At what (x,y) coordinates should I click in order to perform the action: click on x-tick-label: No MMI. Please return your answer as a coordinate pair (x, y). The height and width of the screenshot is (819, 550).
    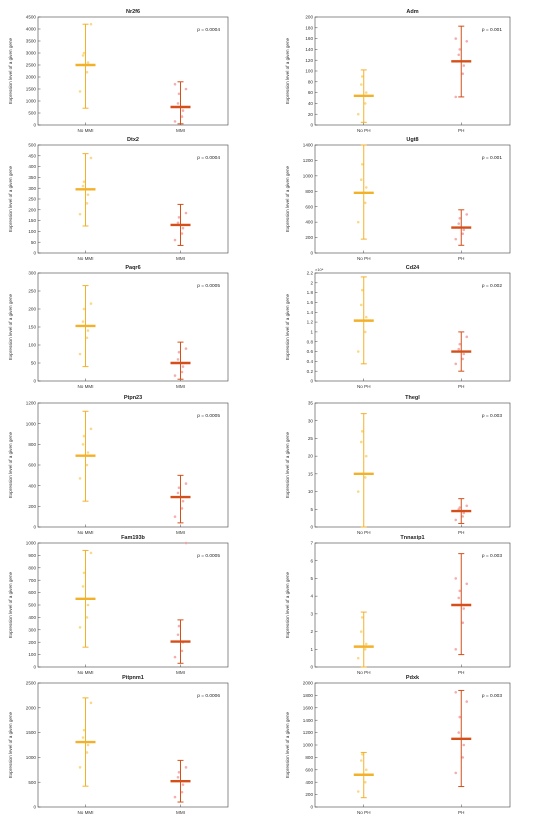
    Looking at the image, I should click on (85, 672).